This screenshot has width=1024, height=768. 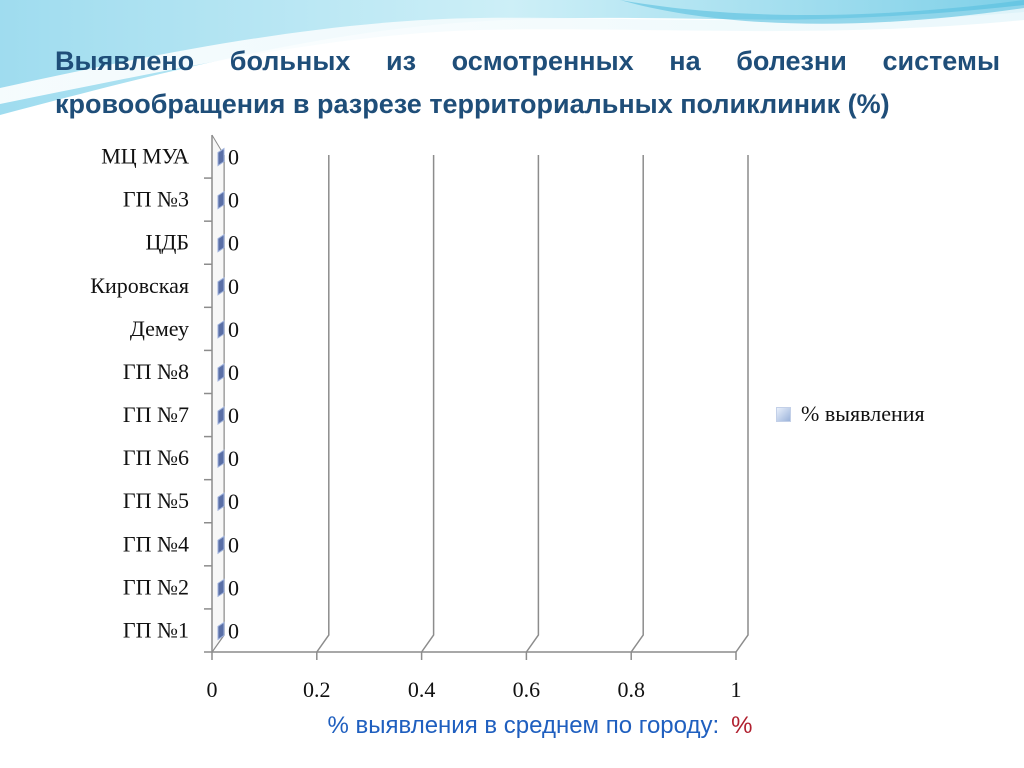 I want to click on x-tick-label: 0.4, so click(x=422, y=689).